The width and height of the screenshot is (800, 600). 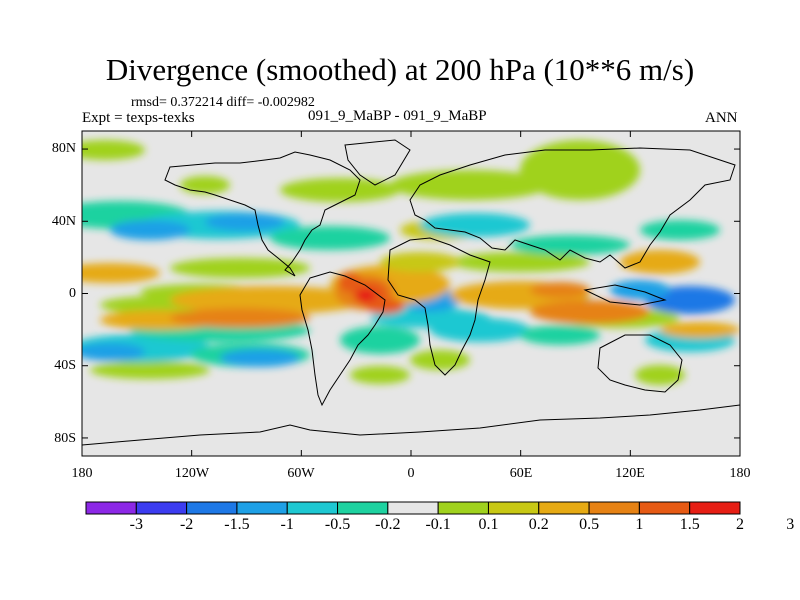 I want to click on colorbar-label: 3, so click(x=790, y=524).